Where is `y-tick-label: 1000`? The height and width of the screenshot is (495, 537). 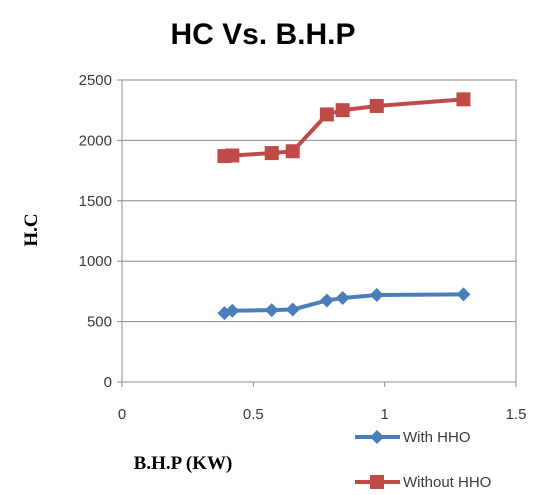
y-tick-label: 1000 is located at coordinates (95, 261).